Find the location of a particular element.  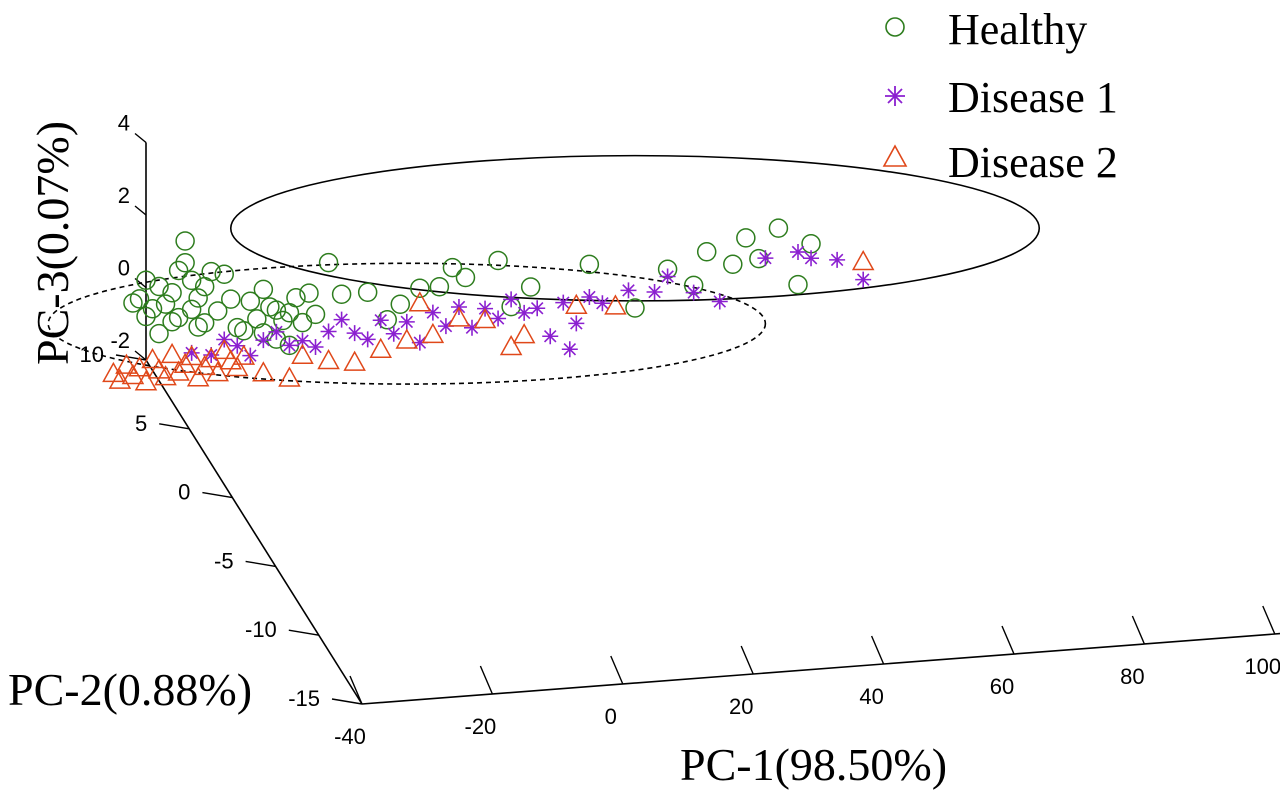

z-axis-title: PC-3(0.07%) is located at coordinates (52, 243).